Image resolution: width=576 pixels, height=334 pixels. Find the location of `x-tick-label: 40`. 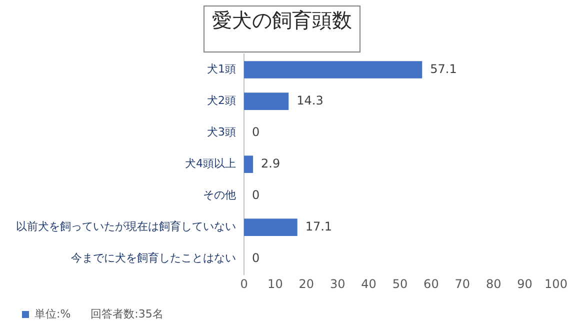

x-tick-label: 40 is located at coordinates (368, 283).